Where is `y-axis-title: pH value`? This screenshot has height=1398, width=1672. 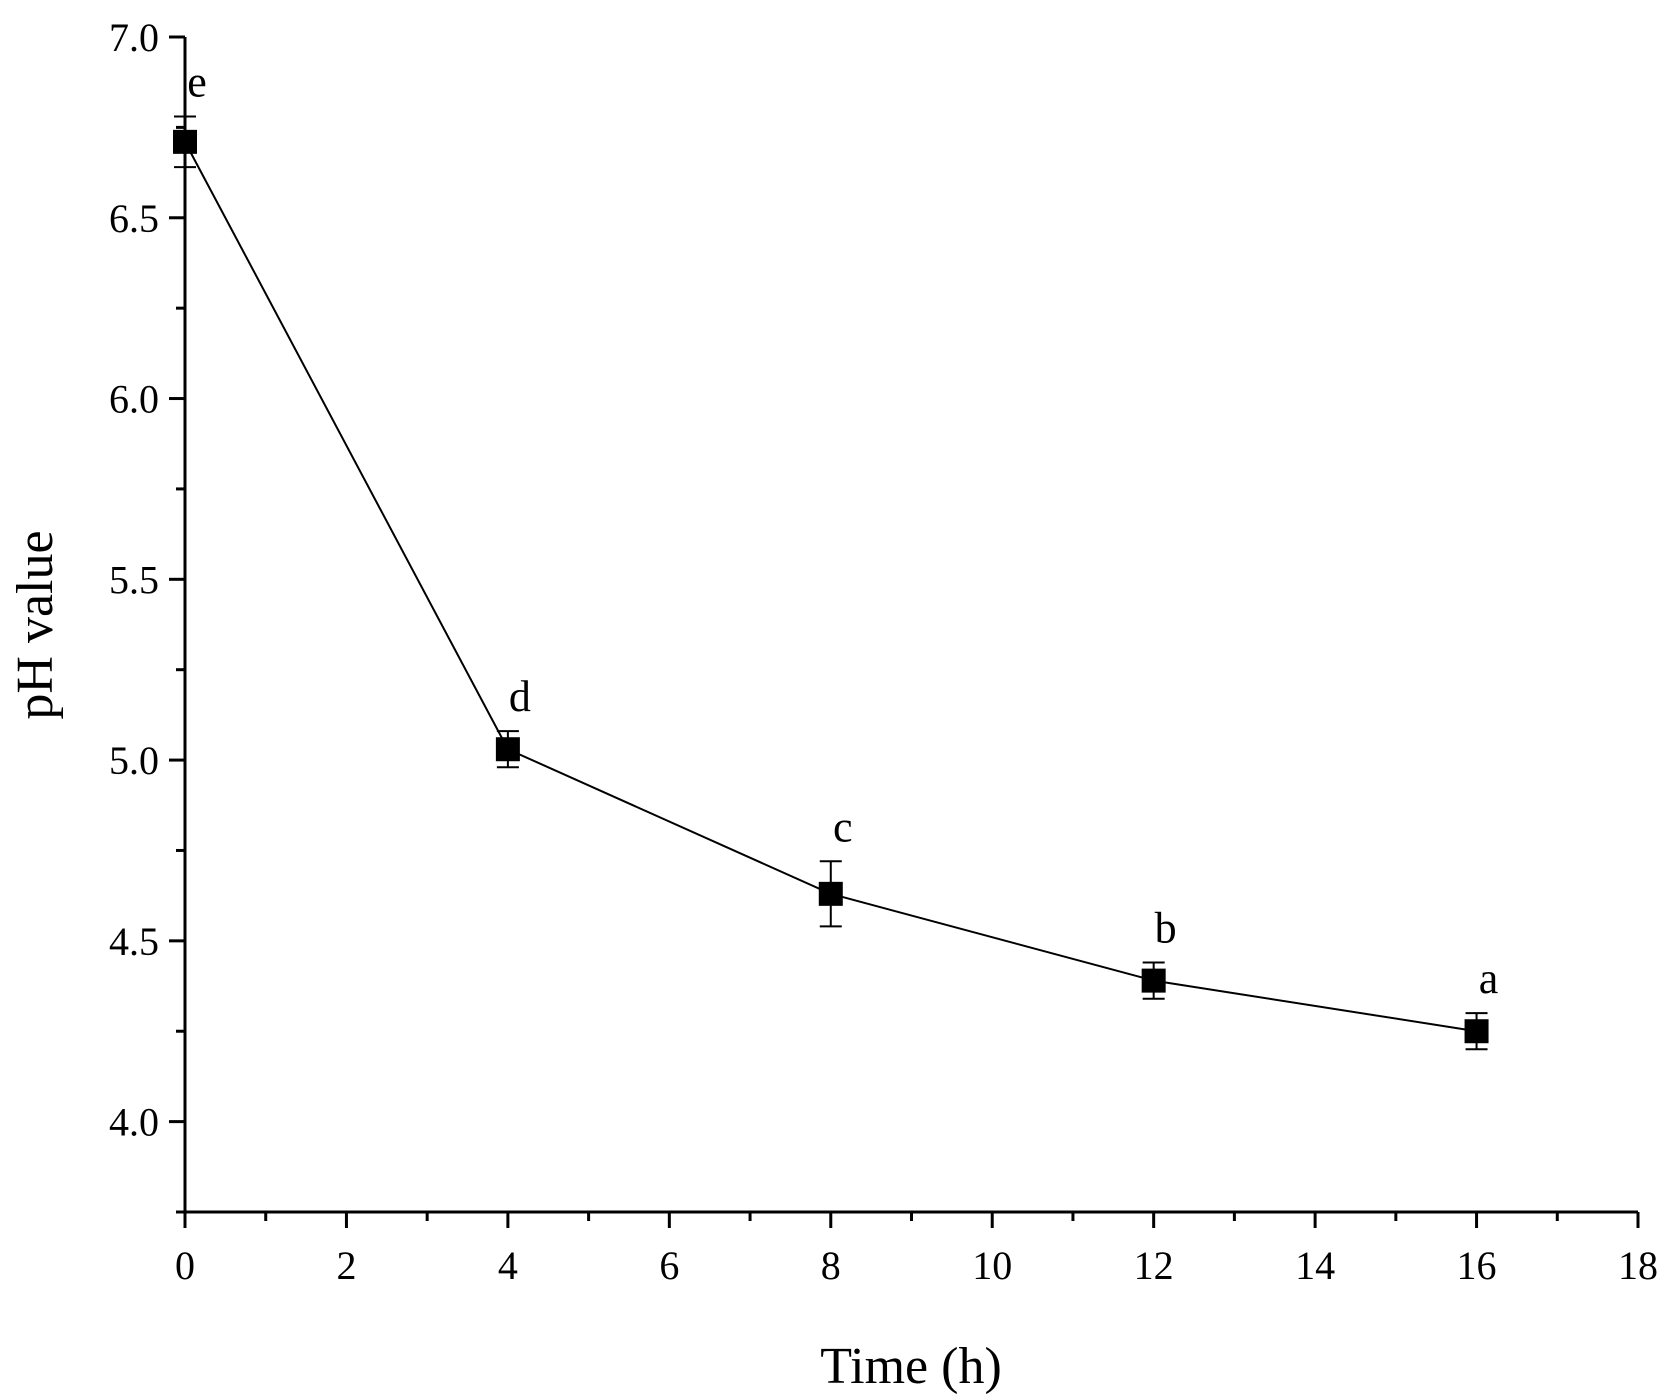
y-axis-title: pH value is located at coordinates (35, 624).